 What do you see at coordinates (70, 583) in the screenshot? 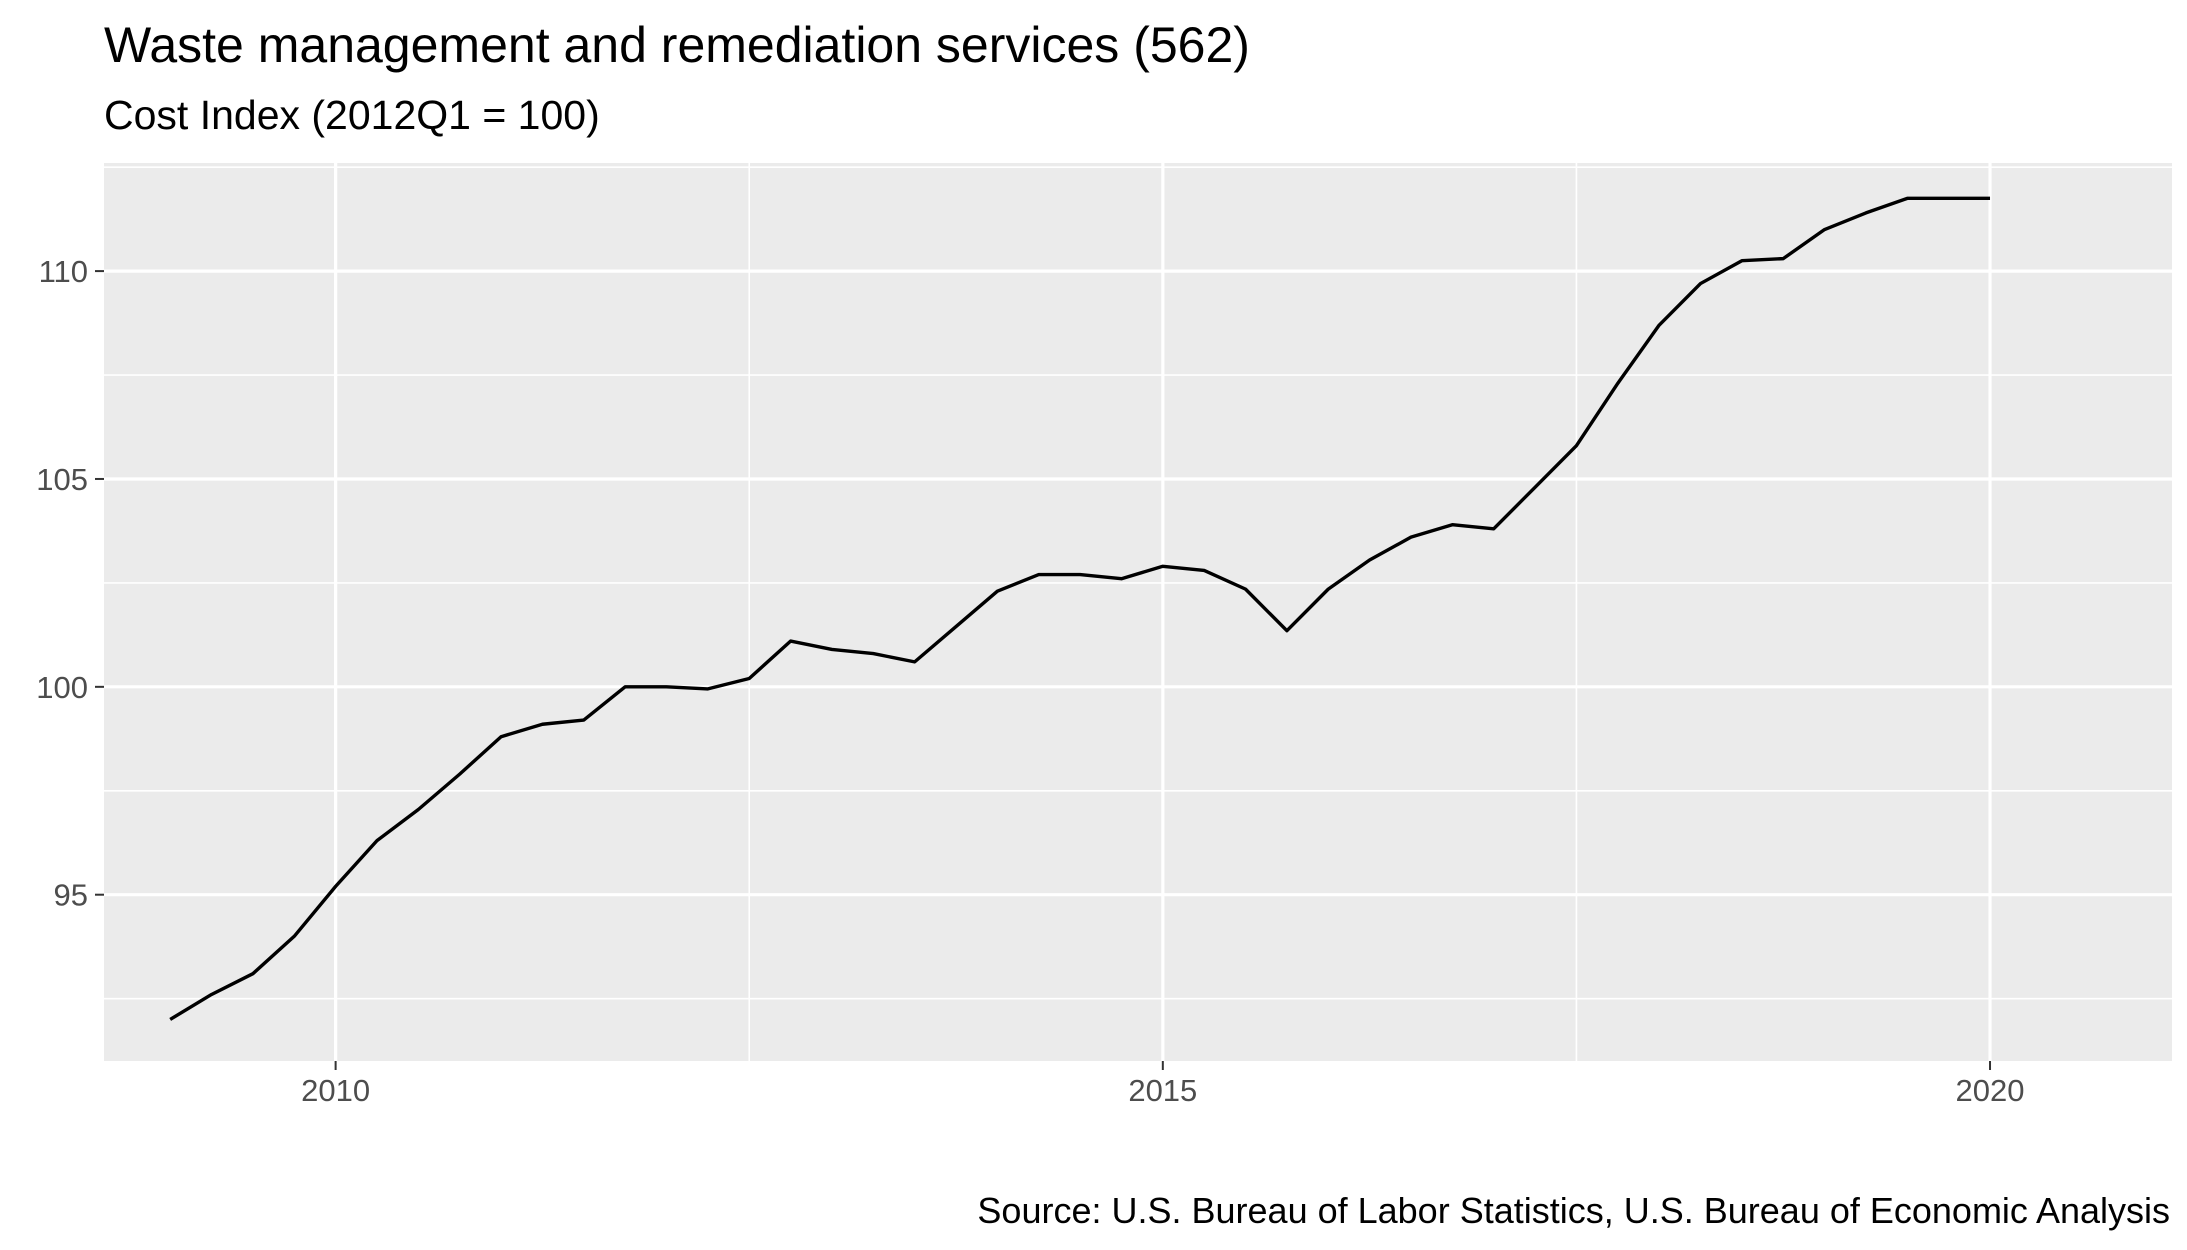
I see `y-axis: 95 100 105 110` at bounding box center [70, 583].